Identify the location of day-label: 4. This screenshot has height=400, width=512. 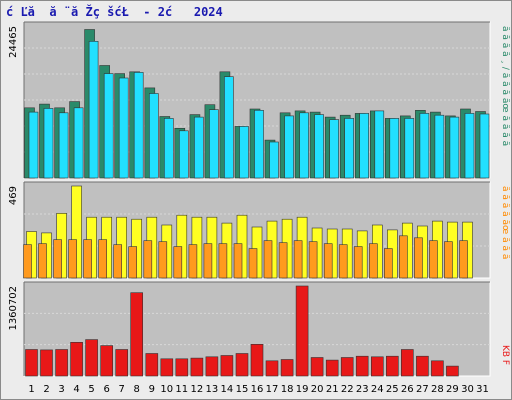
(76, 389).